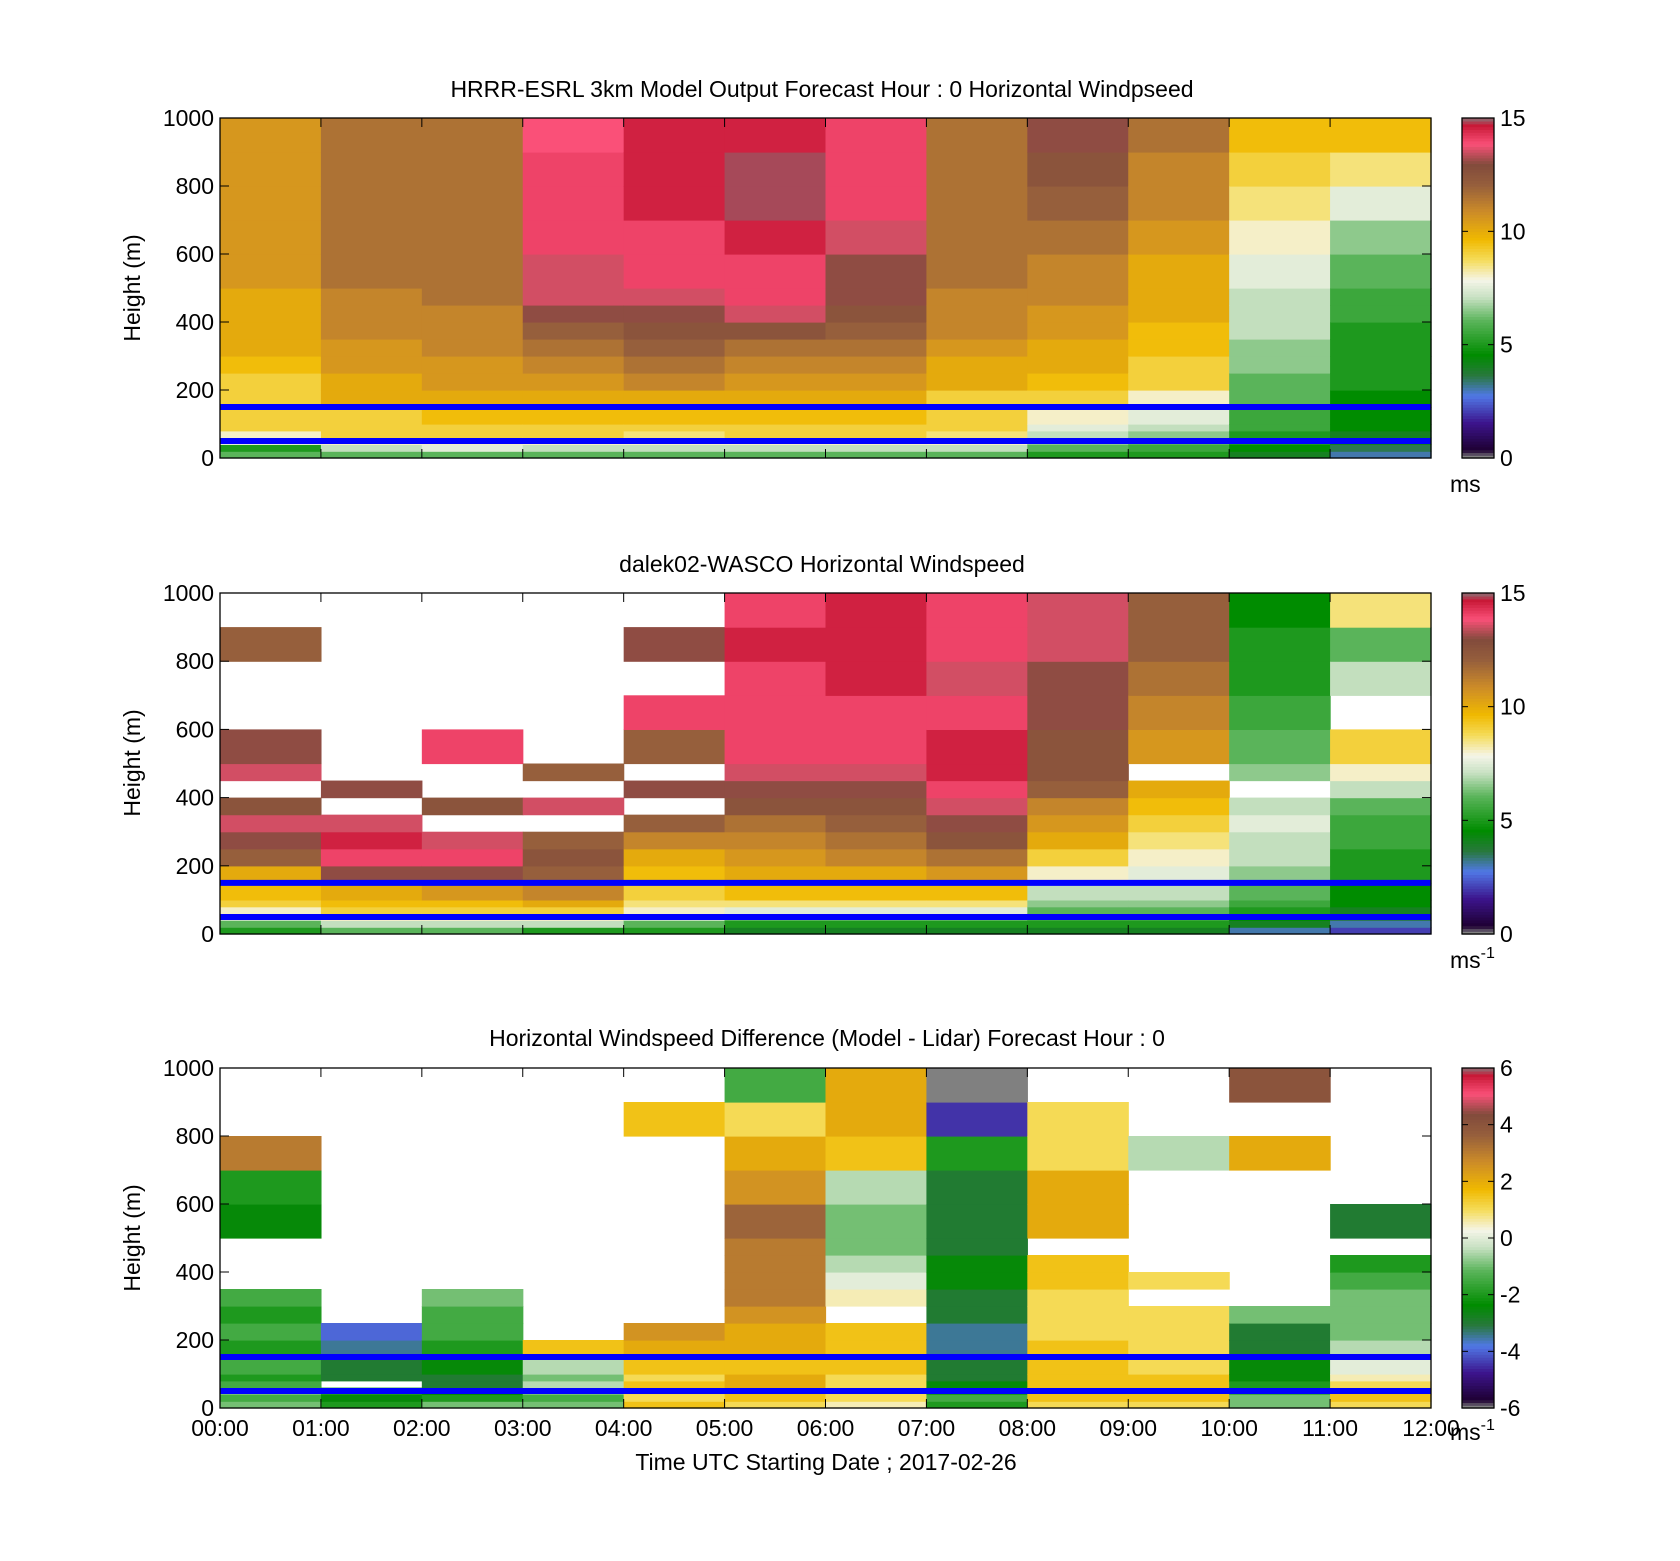 The height and width of the screenshot is (1561, 1680). Describe the element at coordinates (822, 564) in the screenshot. I see `panel-lidar-title: dalek02-WASCO Horizontal Windspeed` at that location.